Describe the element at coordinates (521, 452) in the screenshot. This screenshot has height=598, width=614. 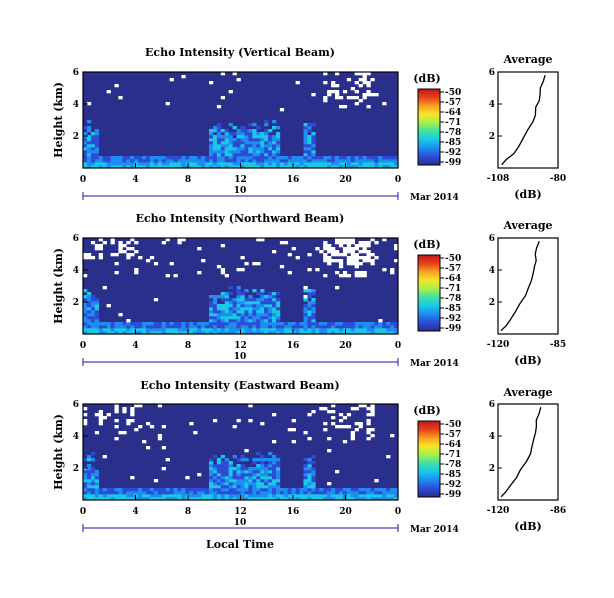
I see `profile-line` at that location.